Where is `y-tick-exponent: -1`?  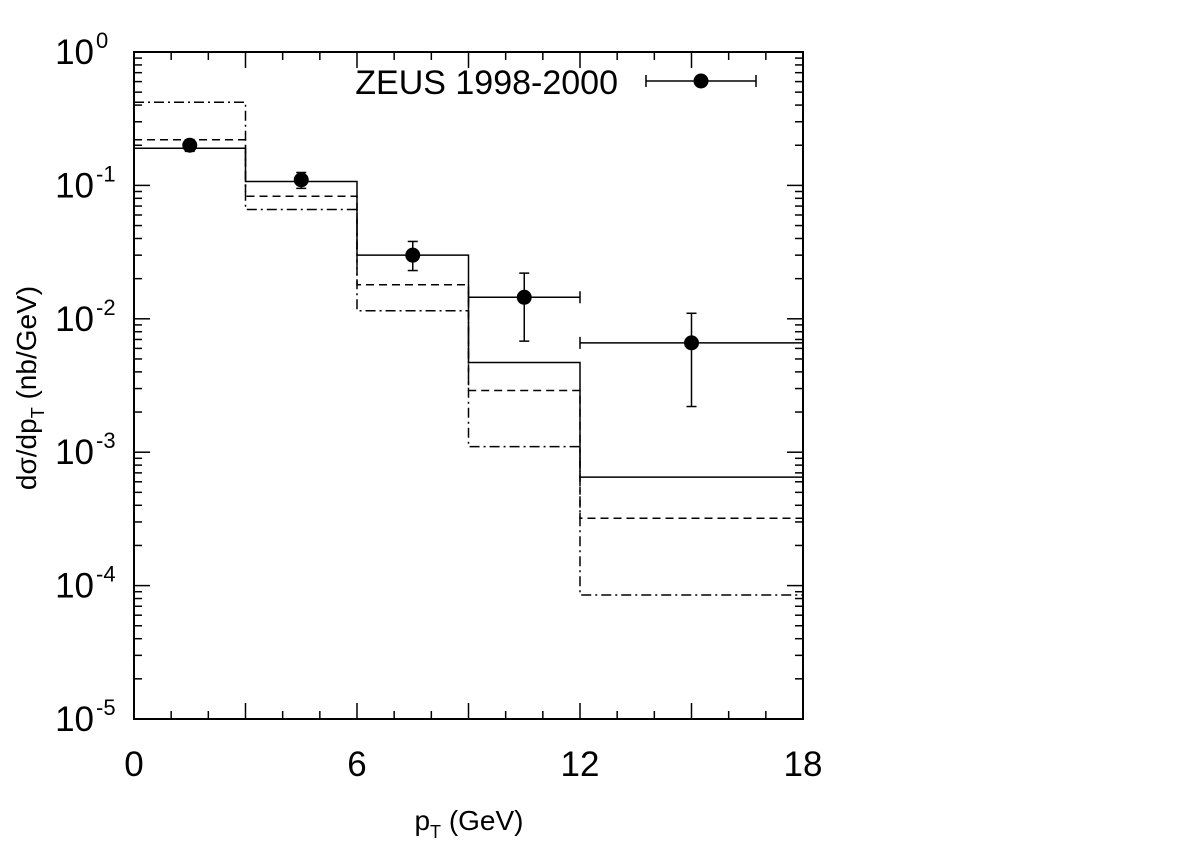 y-tick-exponent: -1 is located at coordinates (106, 173).